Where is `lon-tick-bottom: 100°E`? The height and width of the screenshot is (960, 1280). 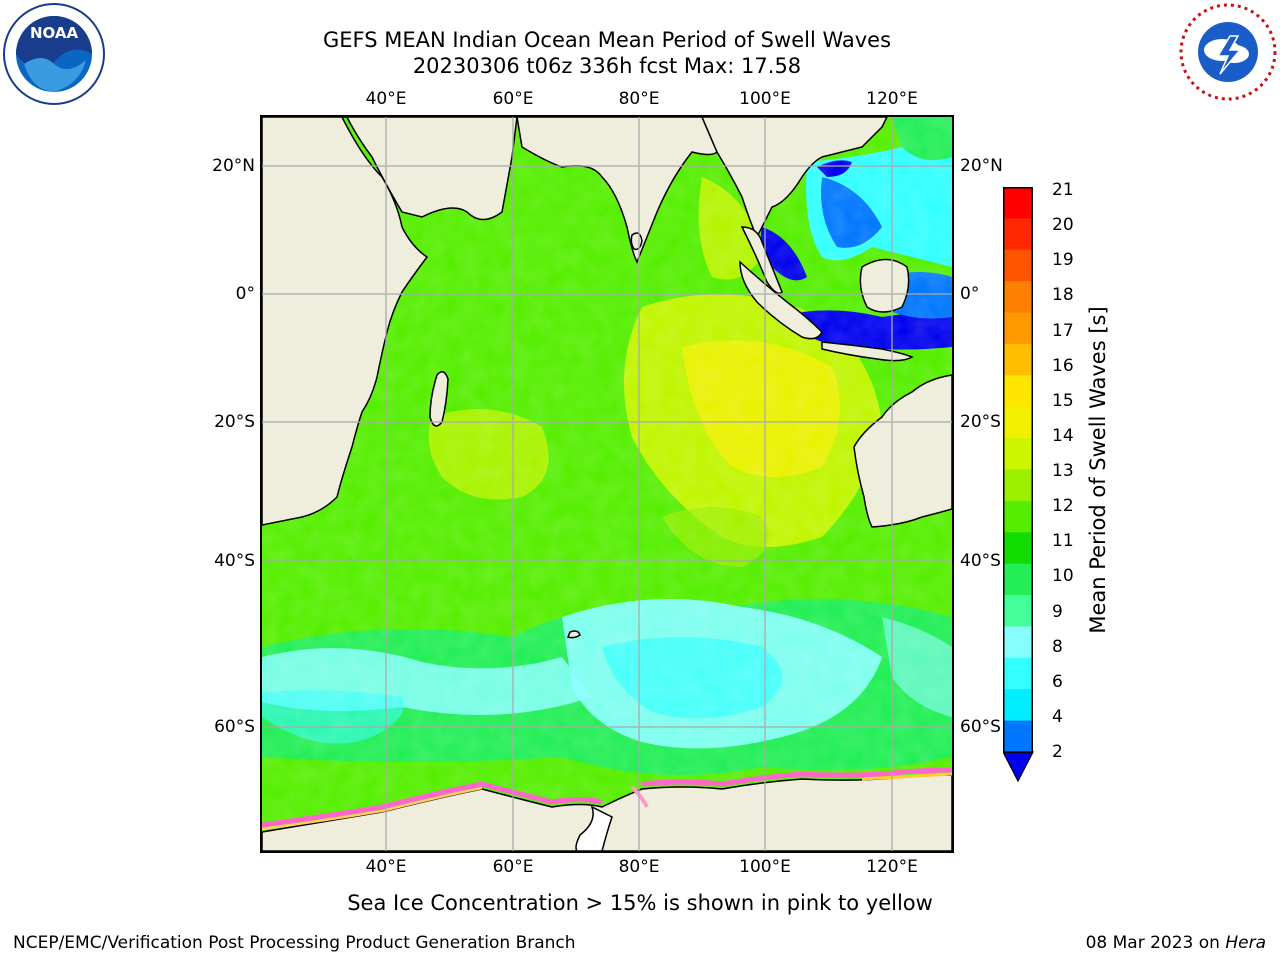 lon-tick-bottom: 100°E is located at coordinates (765, 867).